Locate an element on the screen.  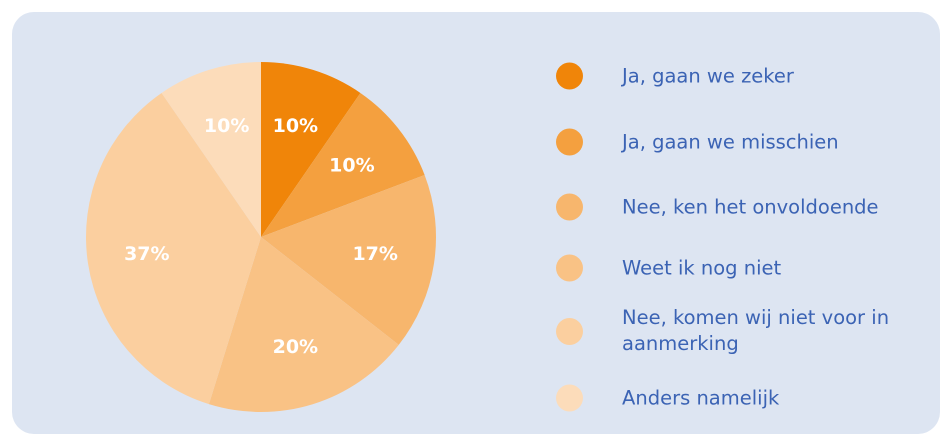
legend-item: Weet ik nog niet is located at coordinates (741, 268).